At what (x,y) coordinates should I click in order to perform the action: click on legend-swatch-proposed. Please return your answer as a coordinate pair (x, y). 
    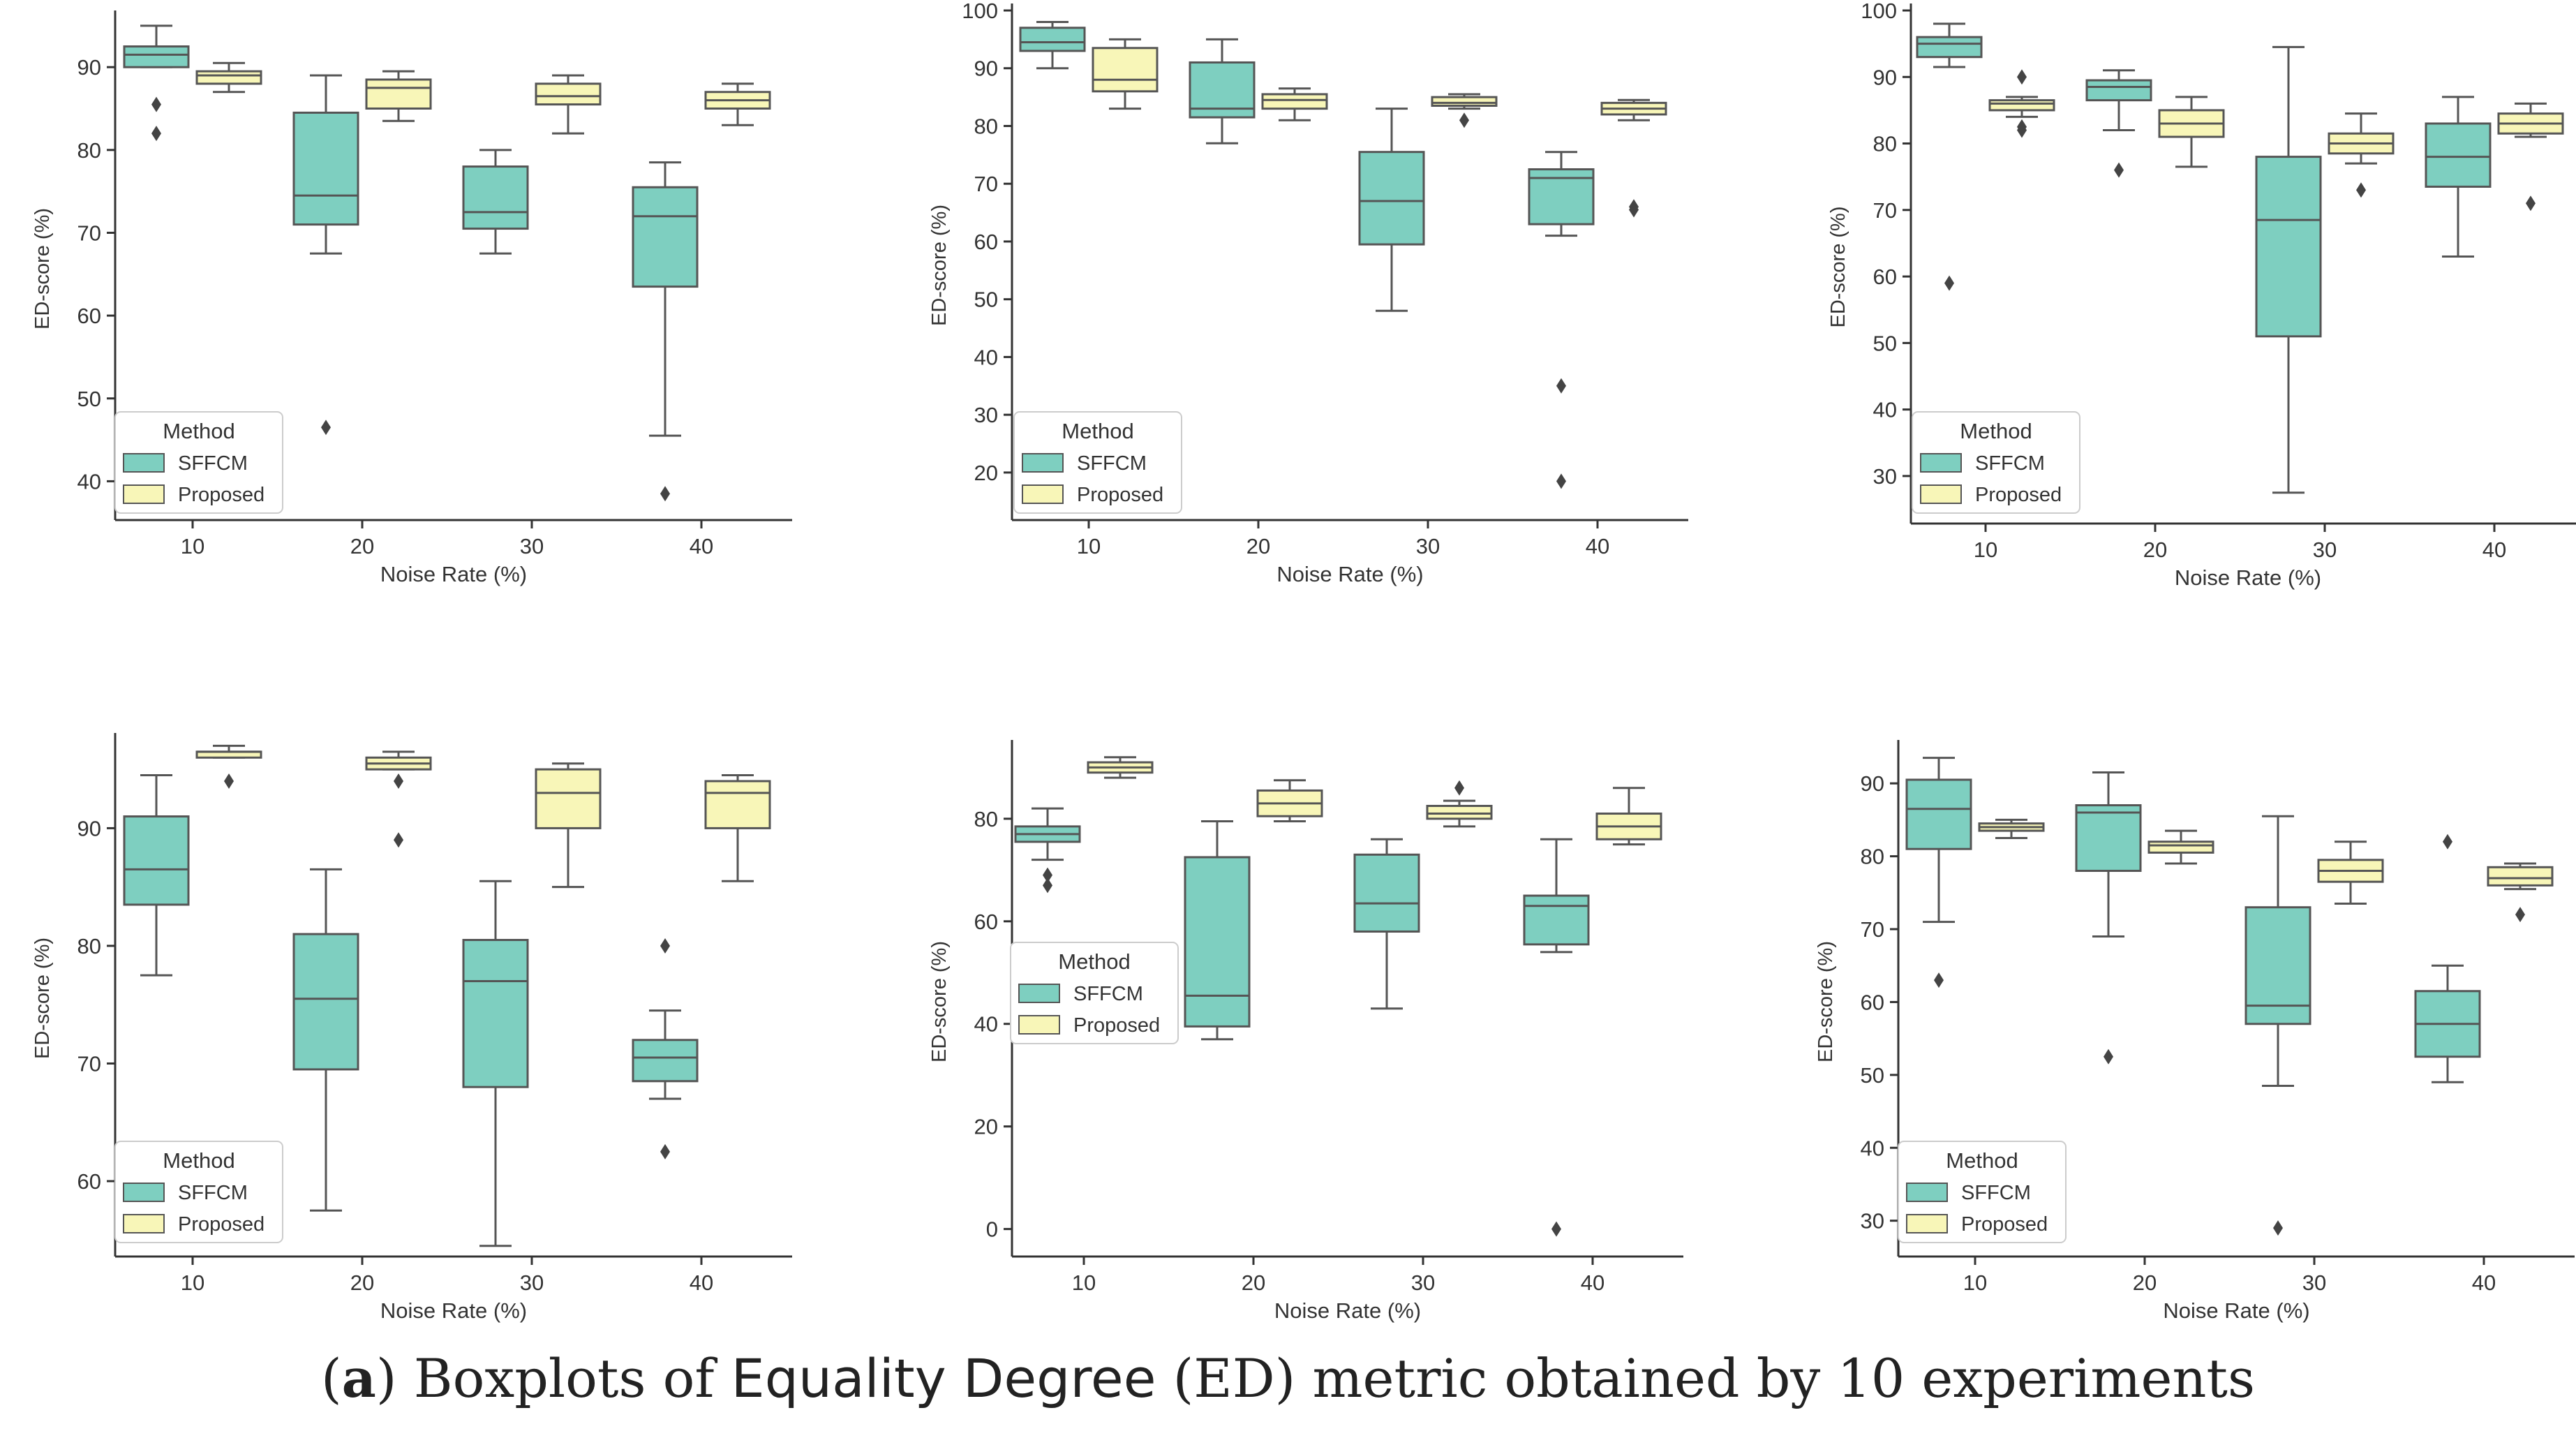
    Looking at the image, I should click on (1043, 494).